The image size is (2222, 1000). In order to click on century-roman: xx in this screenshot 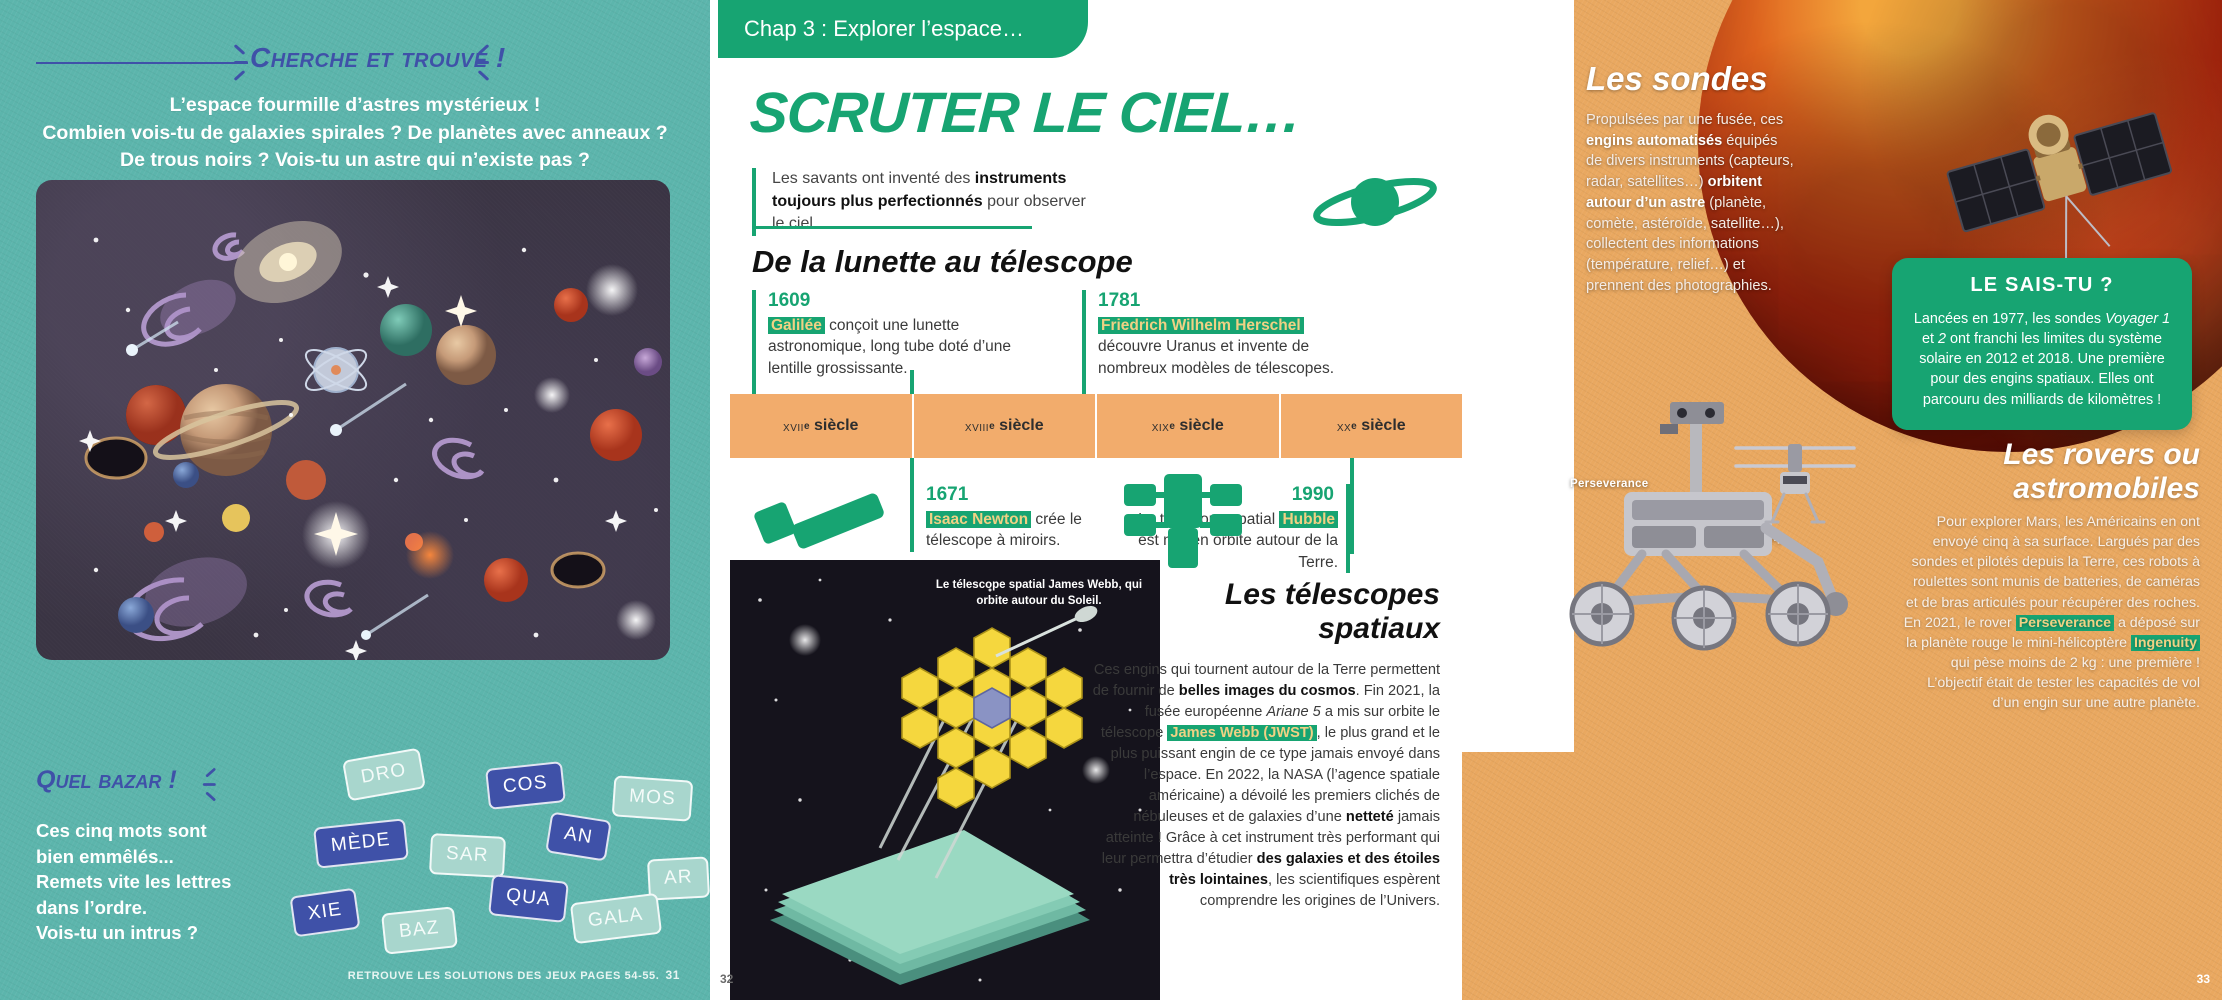, I will do `click(1344, 426)`.